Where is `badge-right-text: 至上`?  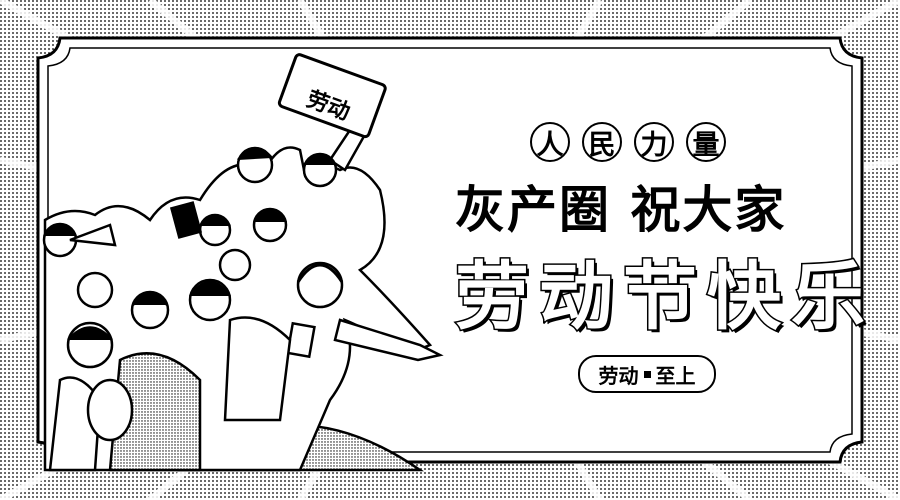
badge-right-text: 至上 is located at coordinates (675, 375).